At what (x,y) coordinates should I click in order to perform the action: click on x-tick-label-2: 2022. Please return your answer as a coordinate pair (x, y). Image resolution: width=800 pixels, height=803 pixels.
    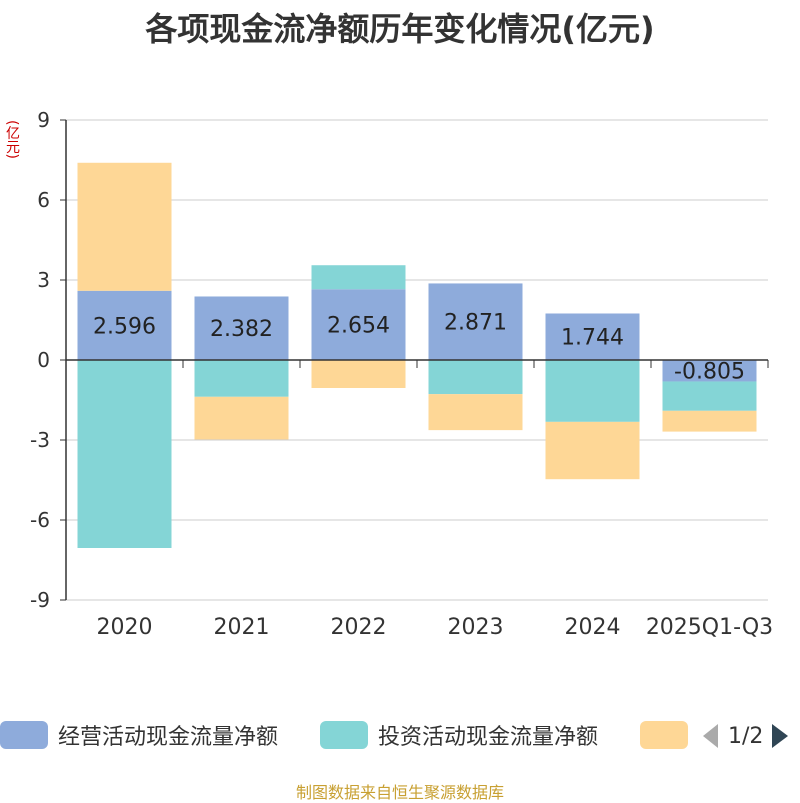
    Looking at the image, I should click on (359, 627).